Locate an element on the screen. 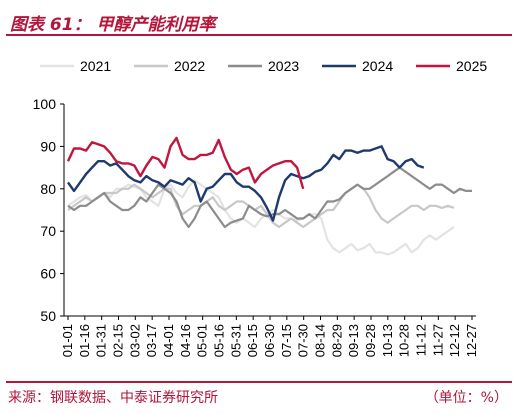 The image size is (518, 414). y-tick-label-3: 80 is located at coordinates (48, 189).